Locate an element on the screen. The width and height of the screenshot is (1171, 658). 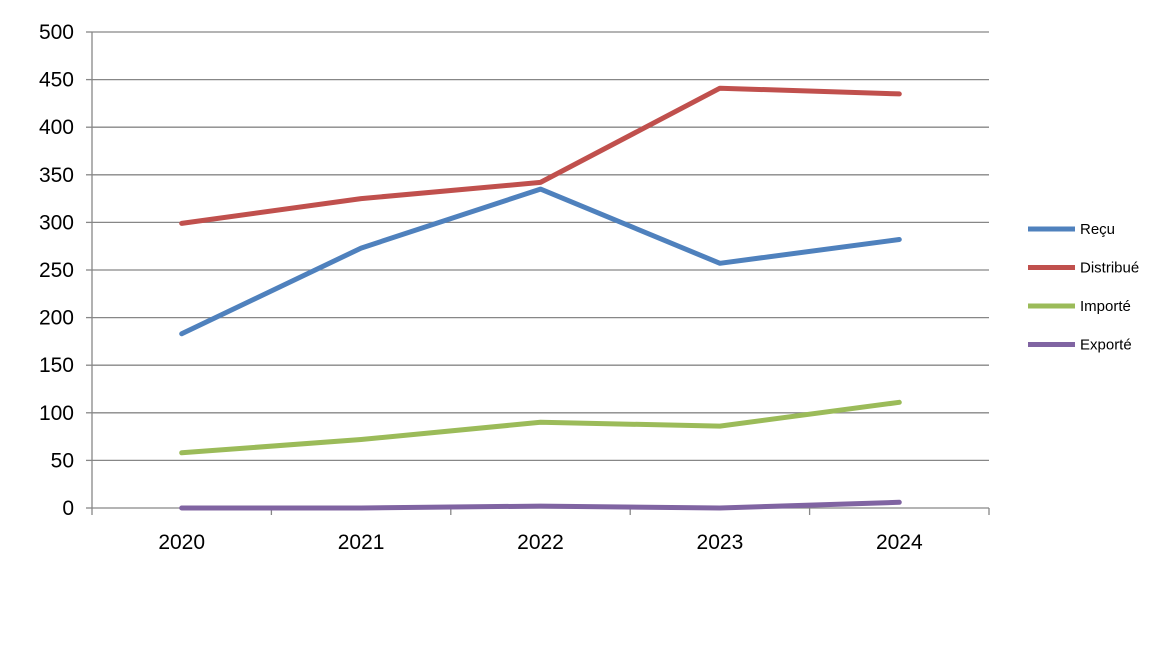
series-3-line is located at coordinates (540, 505).